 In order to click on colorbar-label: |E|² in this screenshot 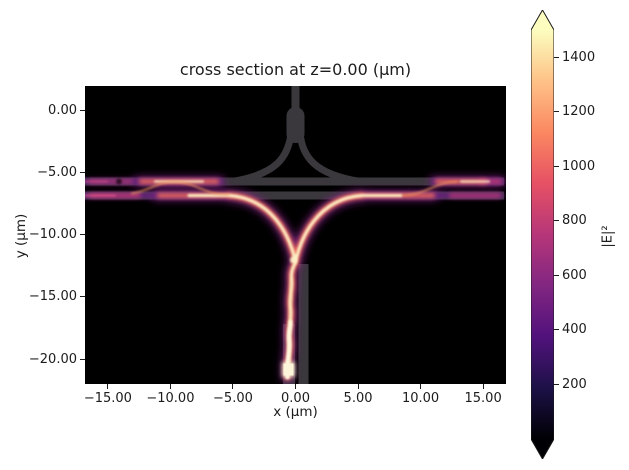, I will do `click(608, 236)`.